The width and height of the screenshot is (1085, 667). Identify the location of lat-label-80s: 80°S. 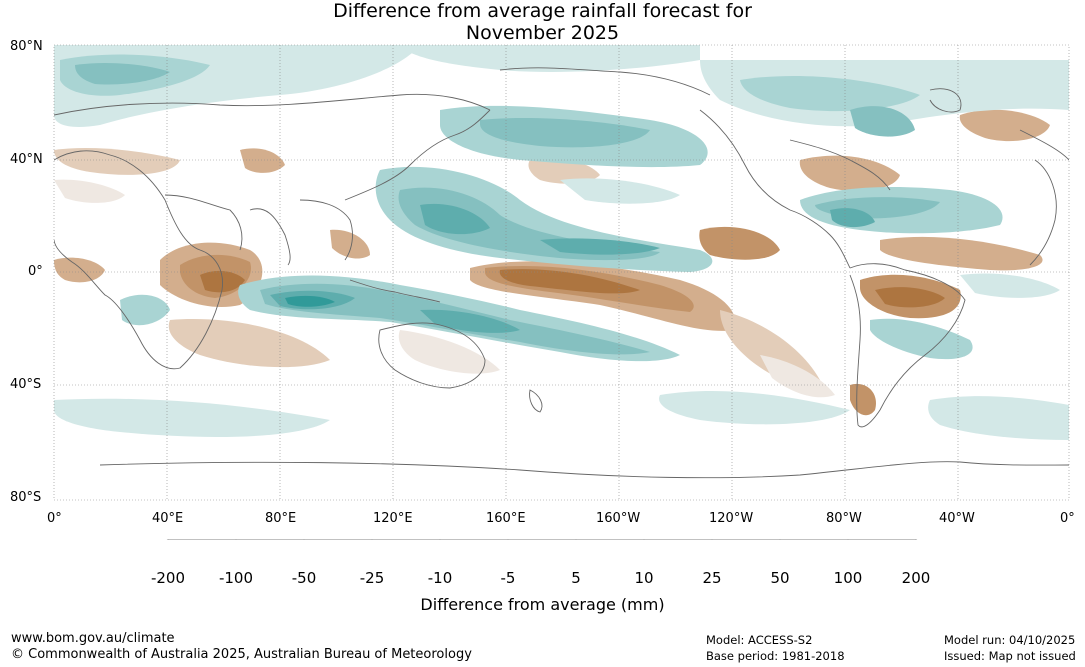
(26, 497).